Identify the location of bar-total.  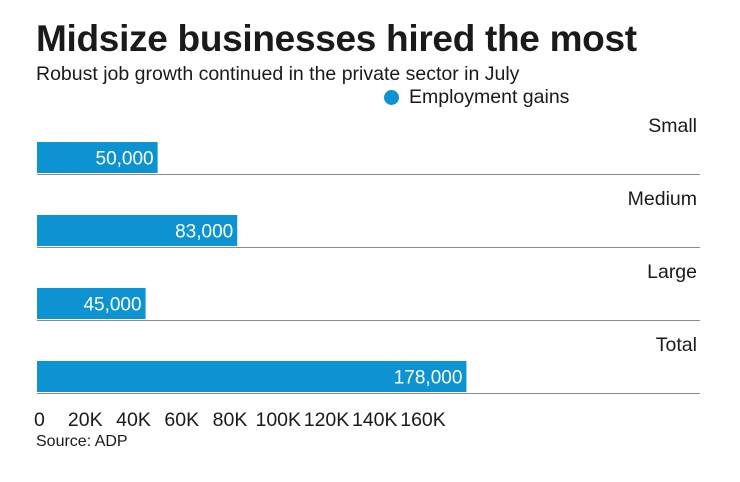
(252, 376).